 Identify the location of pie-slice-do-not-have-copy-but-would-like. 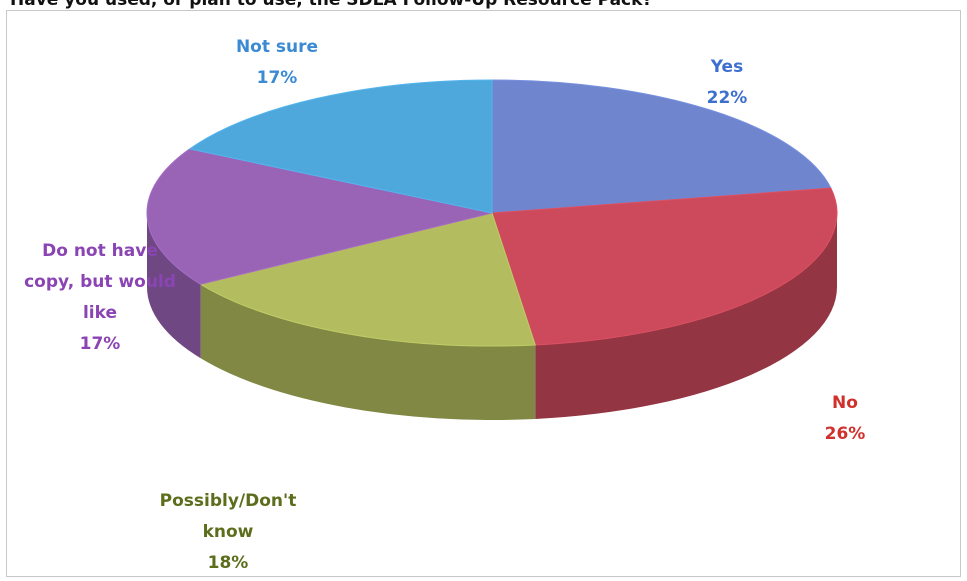
(319, 216).